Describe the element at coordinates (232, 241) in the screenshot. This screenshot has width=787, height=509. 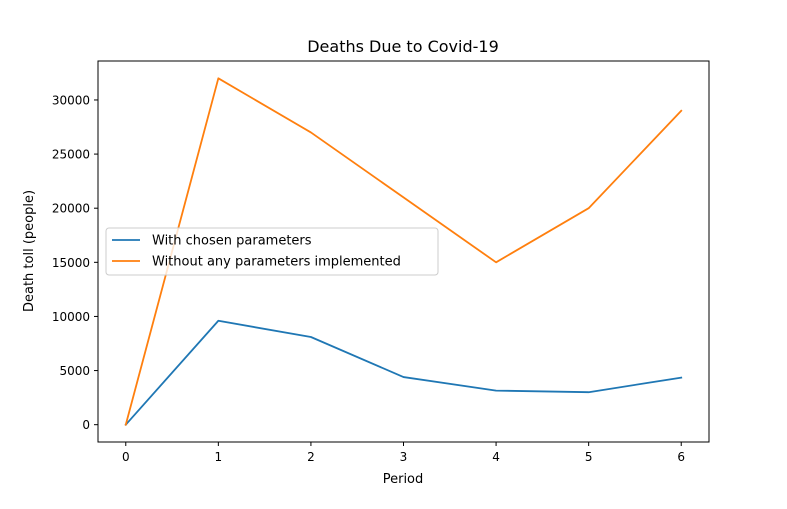
I see `legend-label-1: With chosen parameters` at that location.